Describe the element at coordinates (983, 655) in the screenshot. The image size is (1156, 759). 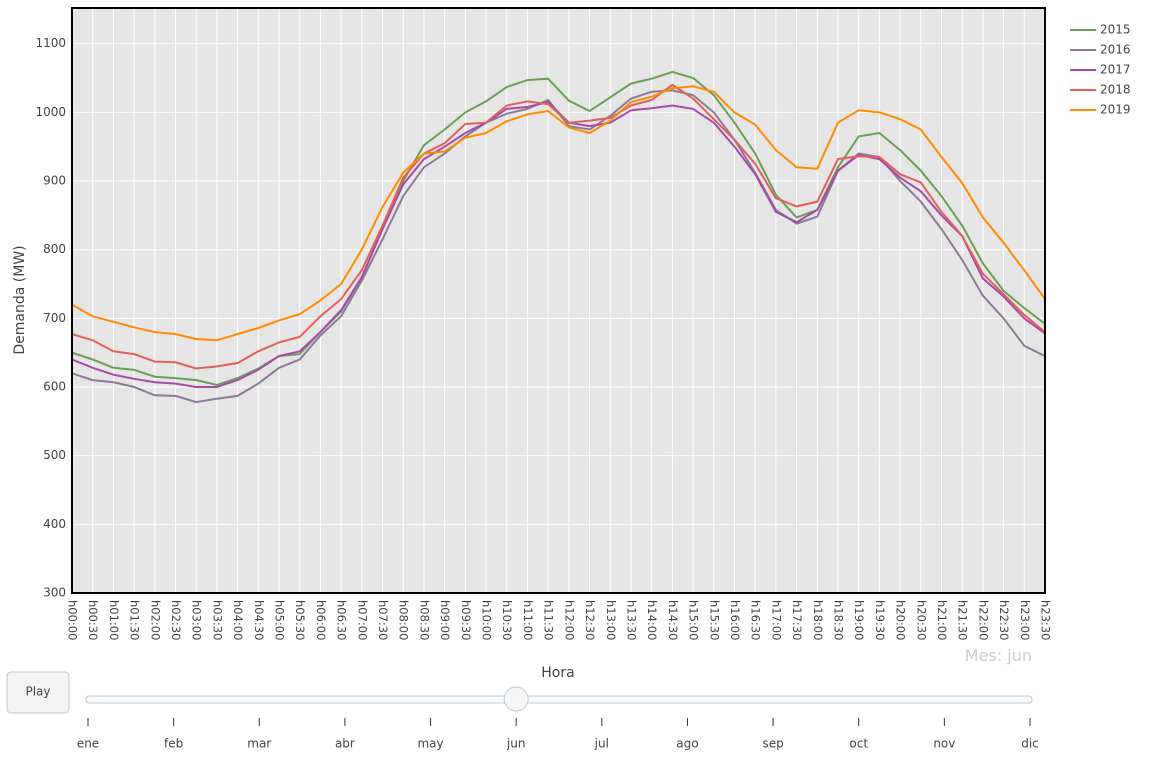
I see `slider-prefix: Mes:` at that location.